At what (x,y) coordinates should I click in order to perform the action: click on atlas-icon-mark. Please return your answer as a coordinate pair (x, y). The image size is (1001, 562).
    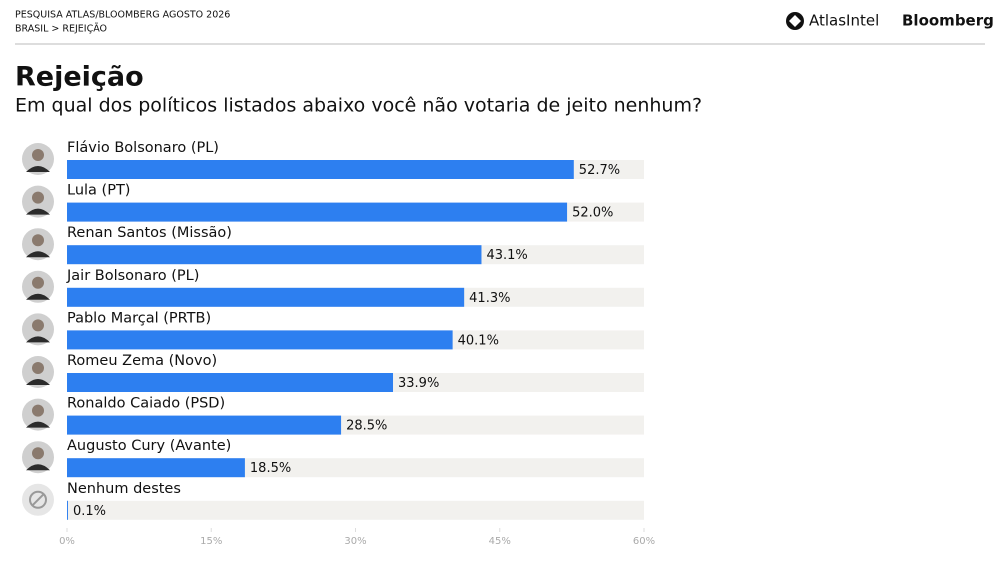
    Looking at the image, I should click on (795, 21).